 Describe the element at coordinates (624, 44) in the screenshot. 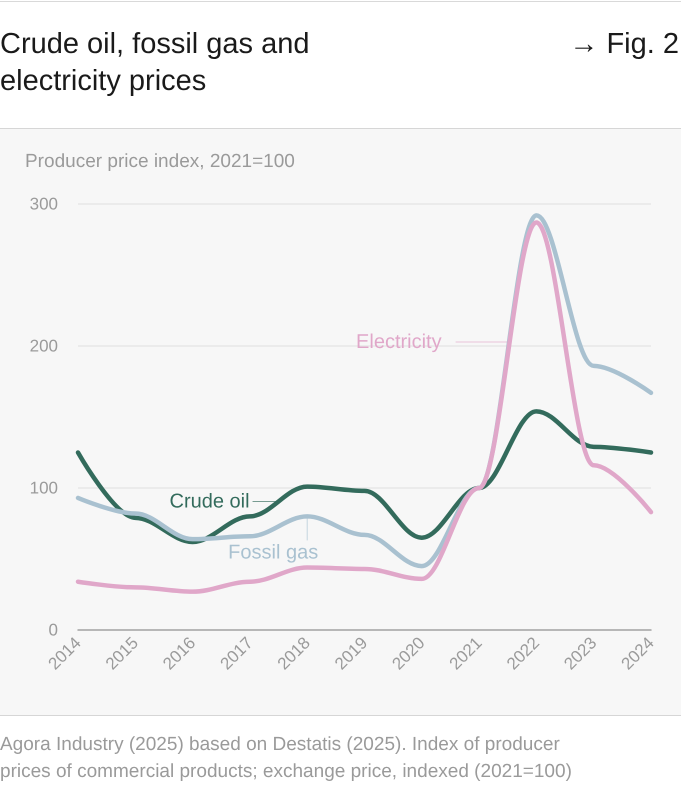

I see `text: → Fig. 2` at that location.